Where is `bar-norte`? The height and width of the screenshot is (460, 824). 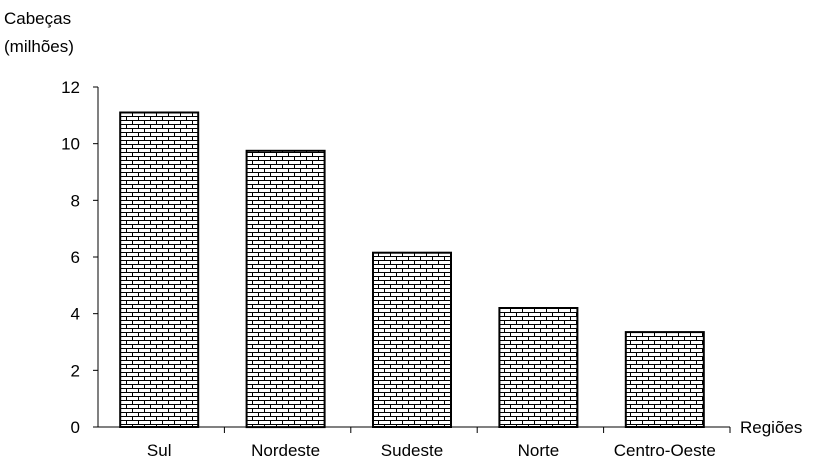 bar-norte is located at coordinates (538, 367).